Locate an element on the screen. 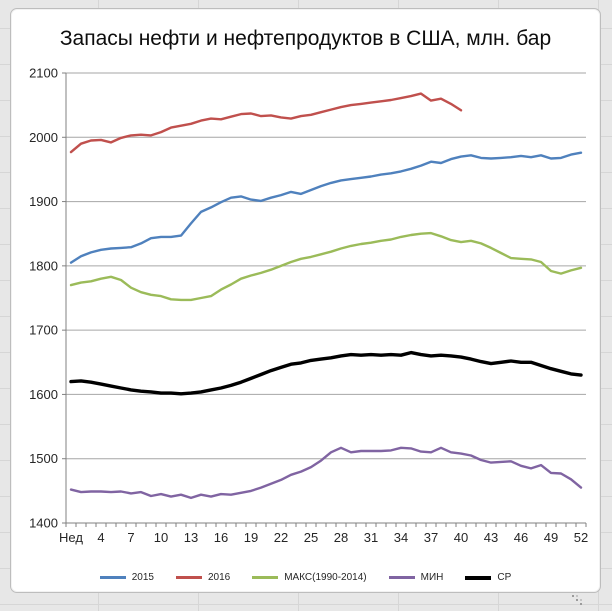 This screenshot has height=611, width=612. x-axis-label: 43 is located at coordinates (491, 537).